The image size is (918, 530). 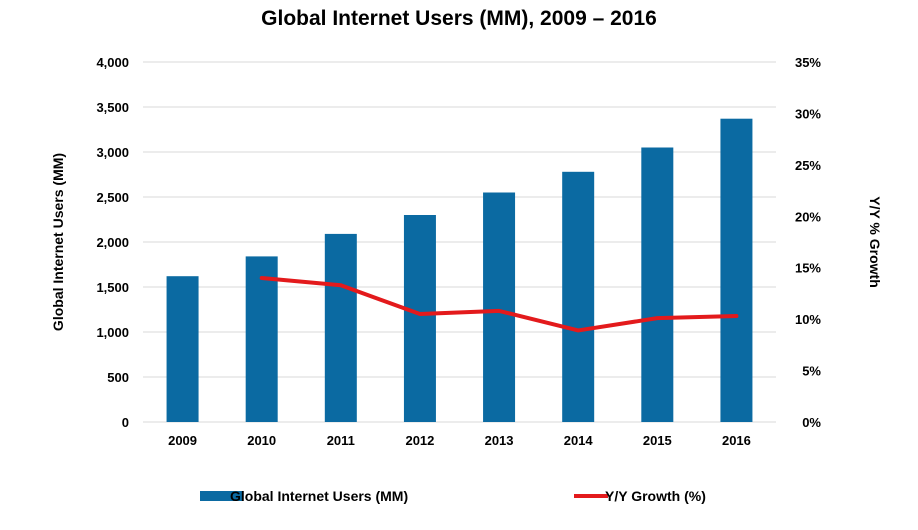 What do you see at coordinates (655, 496) in the screenshot?
I see `legend-label-growth: Y/Y Growth (%)` at bounding box center [655, 496].